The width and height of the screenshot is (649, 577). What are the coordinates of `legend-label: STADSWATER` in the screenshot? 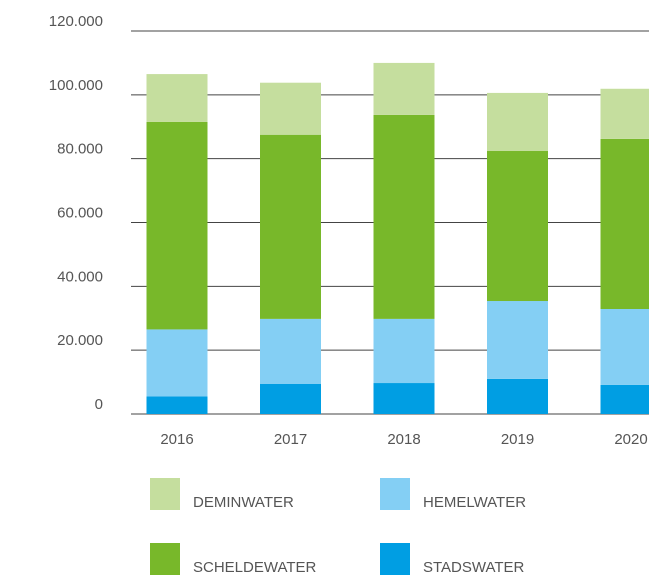 It's located at (474, 567).